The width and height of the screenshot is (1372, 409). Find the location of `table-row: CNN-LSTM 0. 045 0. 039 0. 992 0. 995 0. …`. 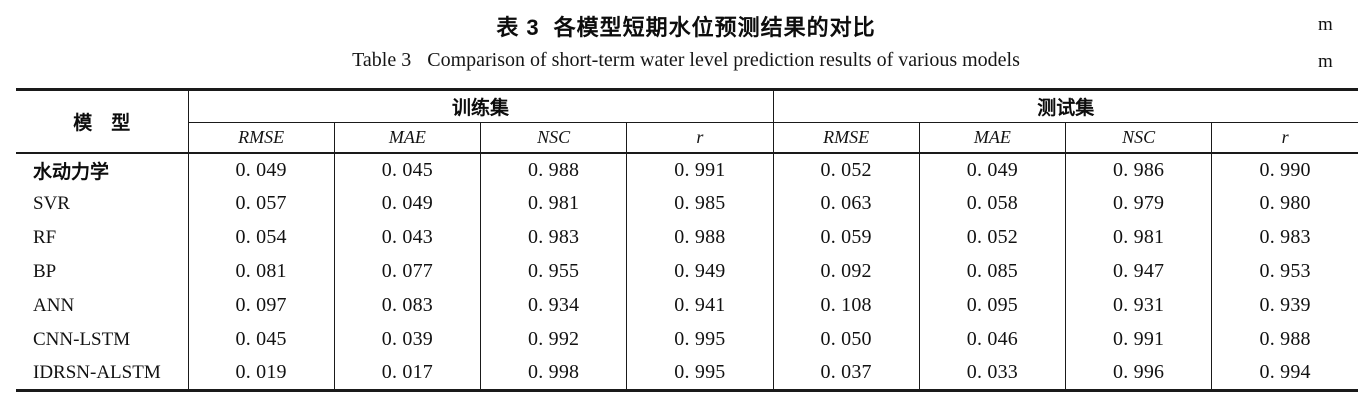

table-row: CNN-LSTM 0. 045 0. 039 0. 992 0. 995 0. … is located at coordinates (687, 339).